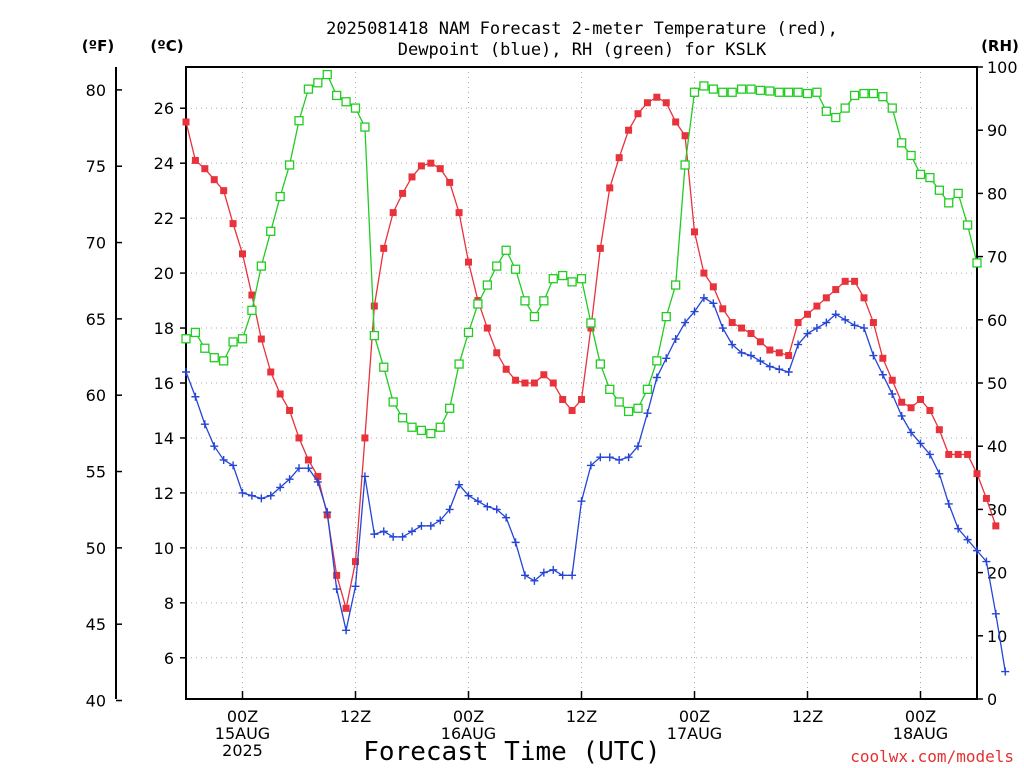  I want to click on rh-tick-label: 40, so click(997, 446).